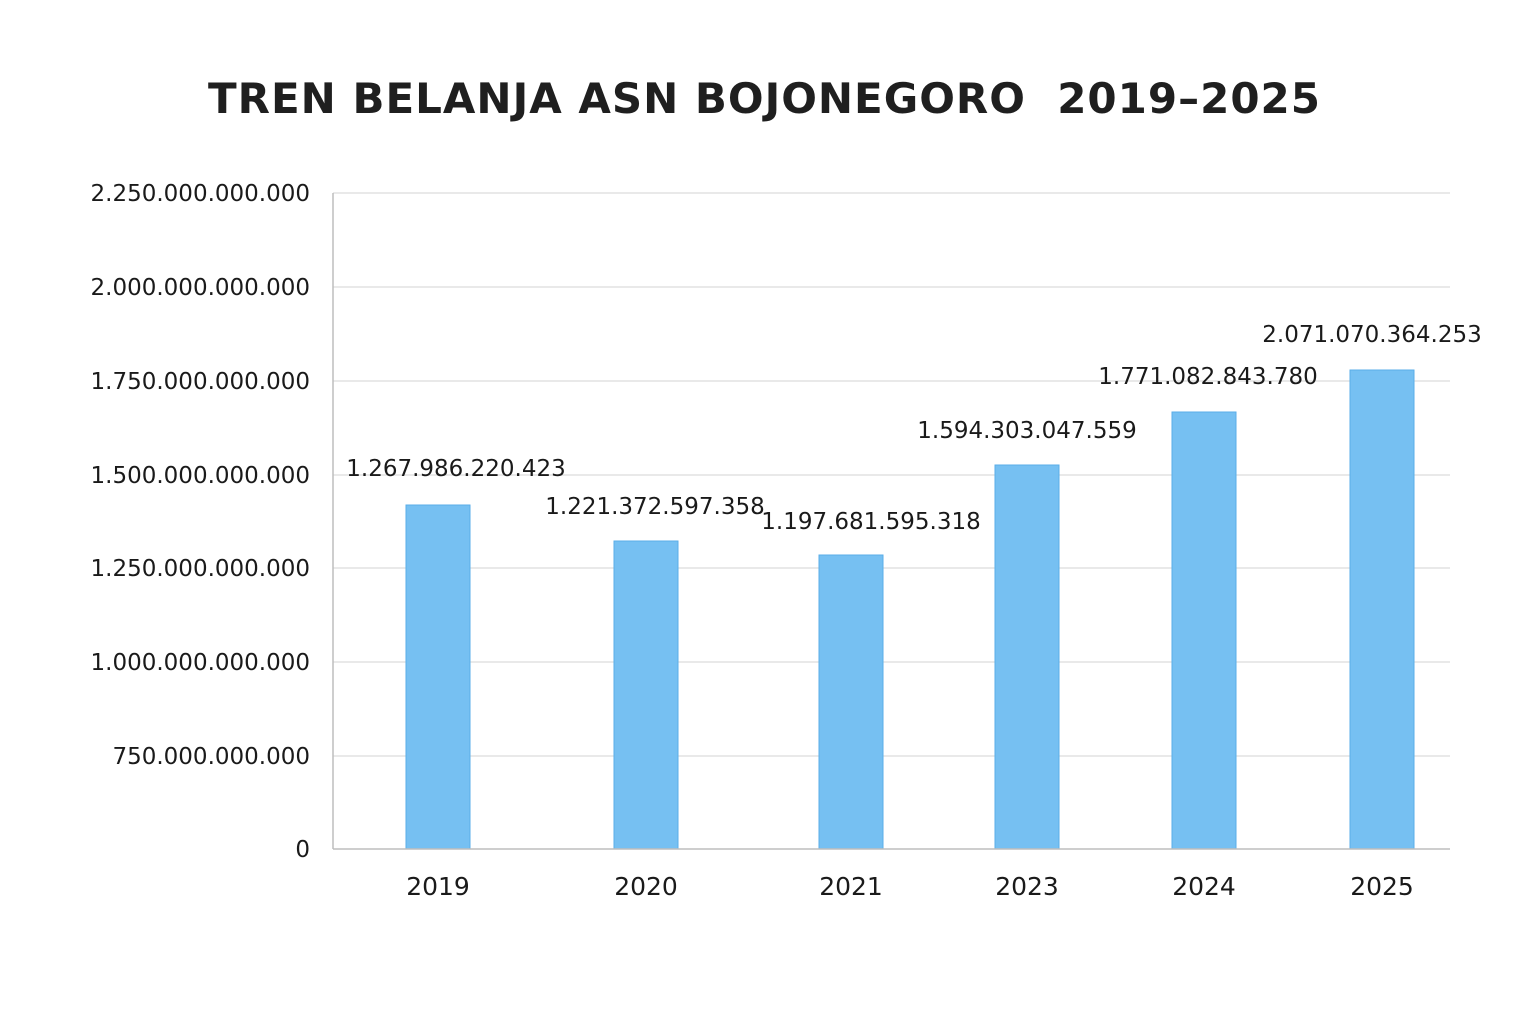  I want to click on x-tick-label-2025: 2025, so click(1382, 886).